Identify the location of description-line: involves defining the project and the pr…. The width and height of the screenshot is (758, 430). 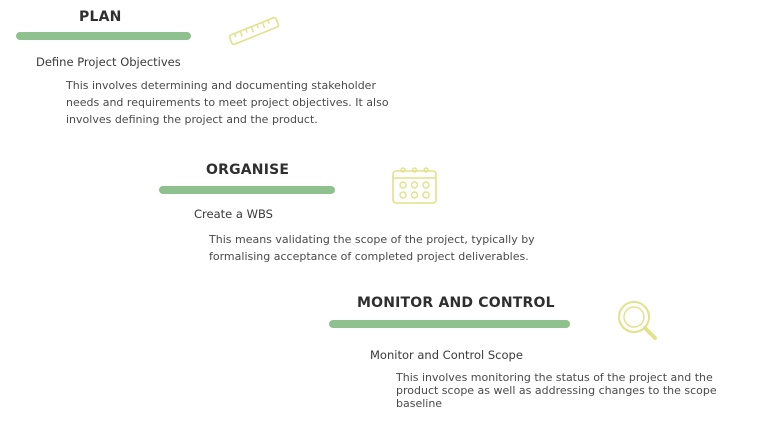
(192, 119).